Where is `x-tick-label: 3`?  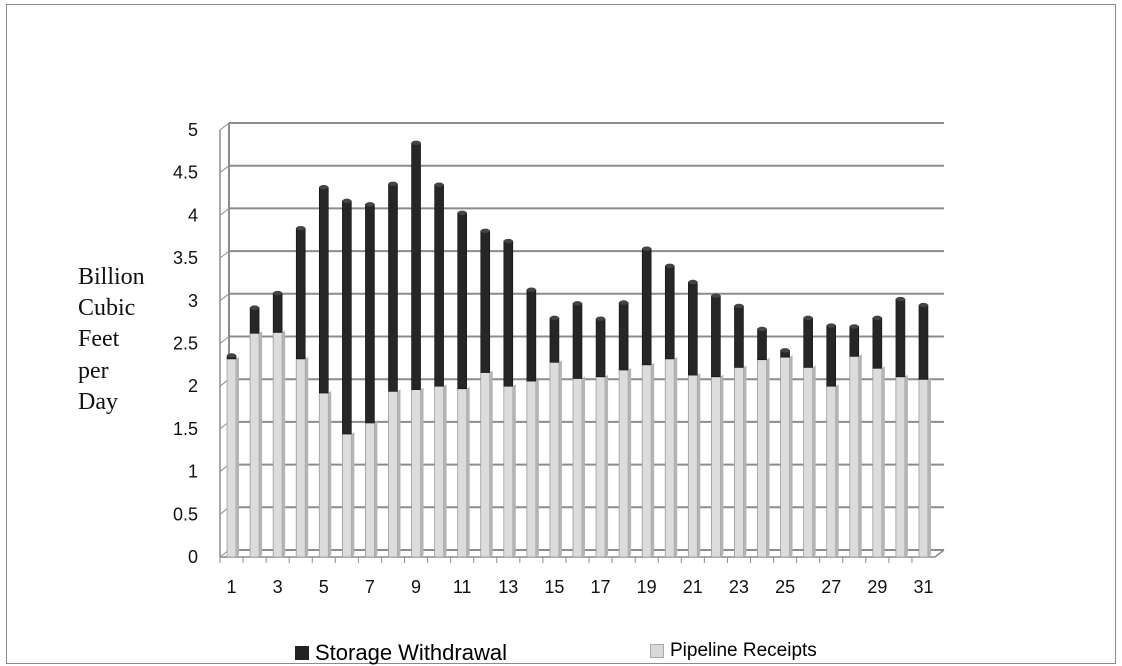 x-tick-label: 3 is located at coordinates (278, 587).